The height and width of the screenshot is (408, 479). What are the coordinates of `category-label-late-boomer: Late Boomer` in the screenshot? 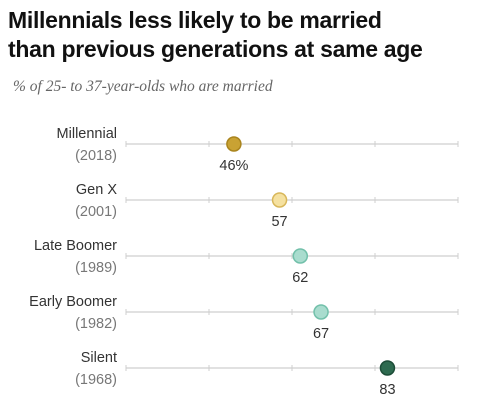 It's located at (75, 246).